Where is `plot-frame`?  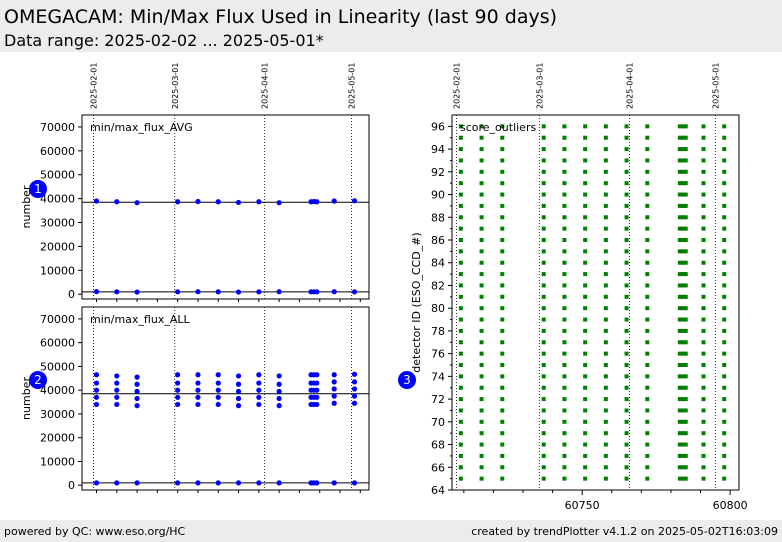 plot-frame is located at coordinates (225, 207).